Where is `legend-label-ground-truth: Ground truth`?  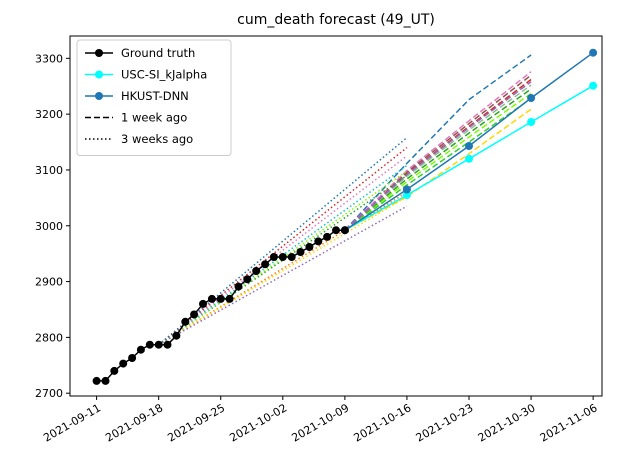 legend-label-ground-truth: Ground truth is located at coordinates (158, 53).